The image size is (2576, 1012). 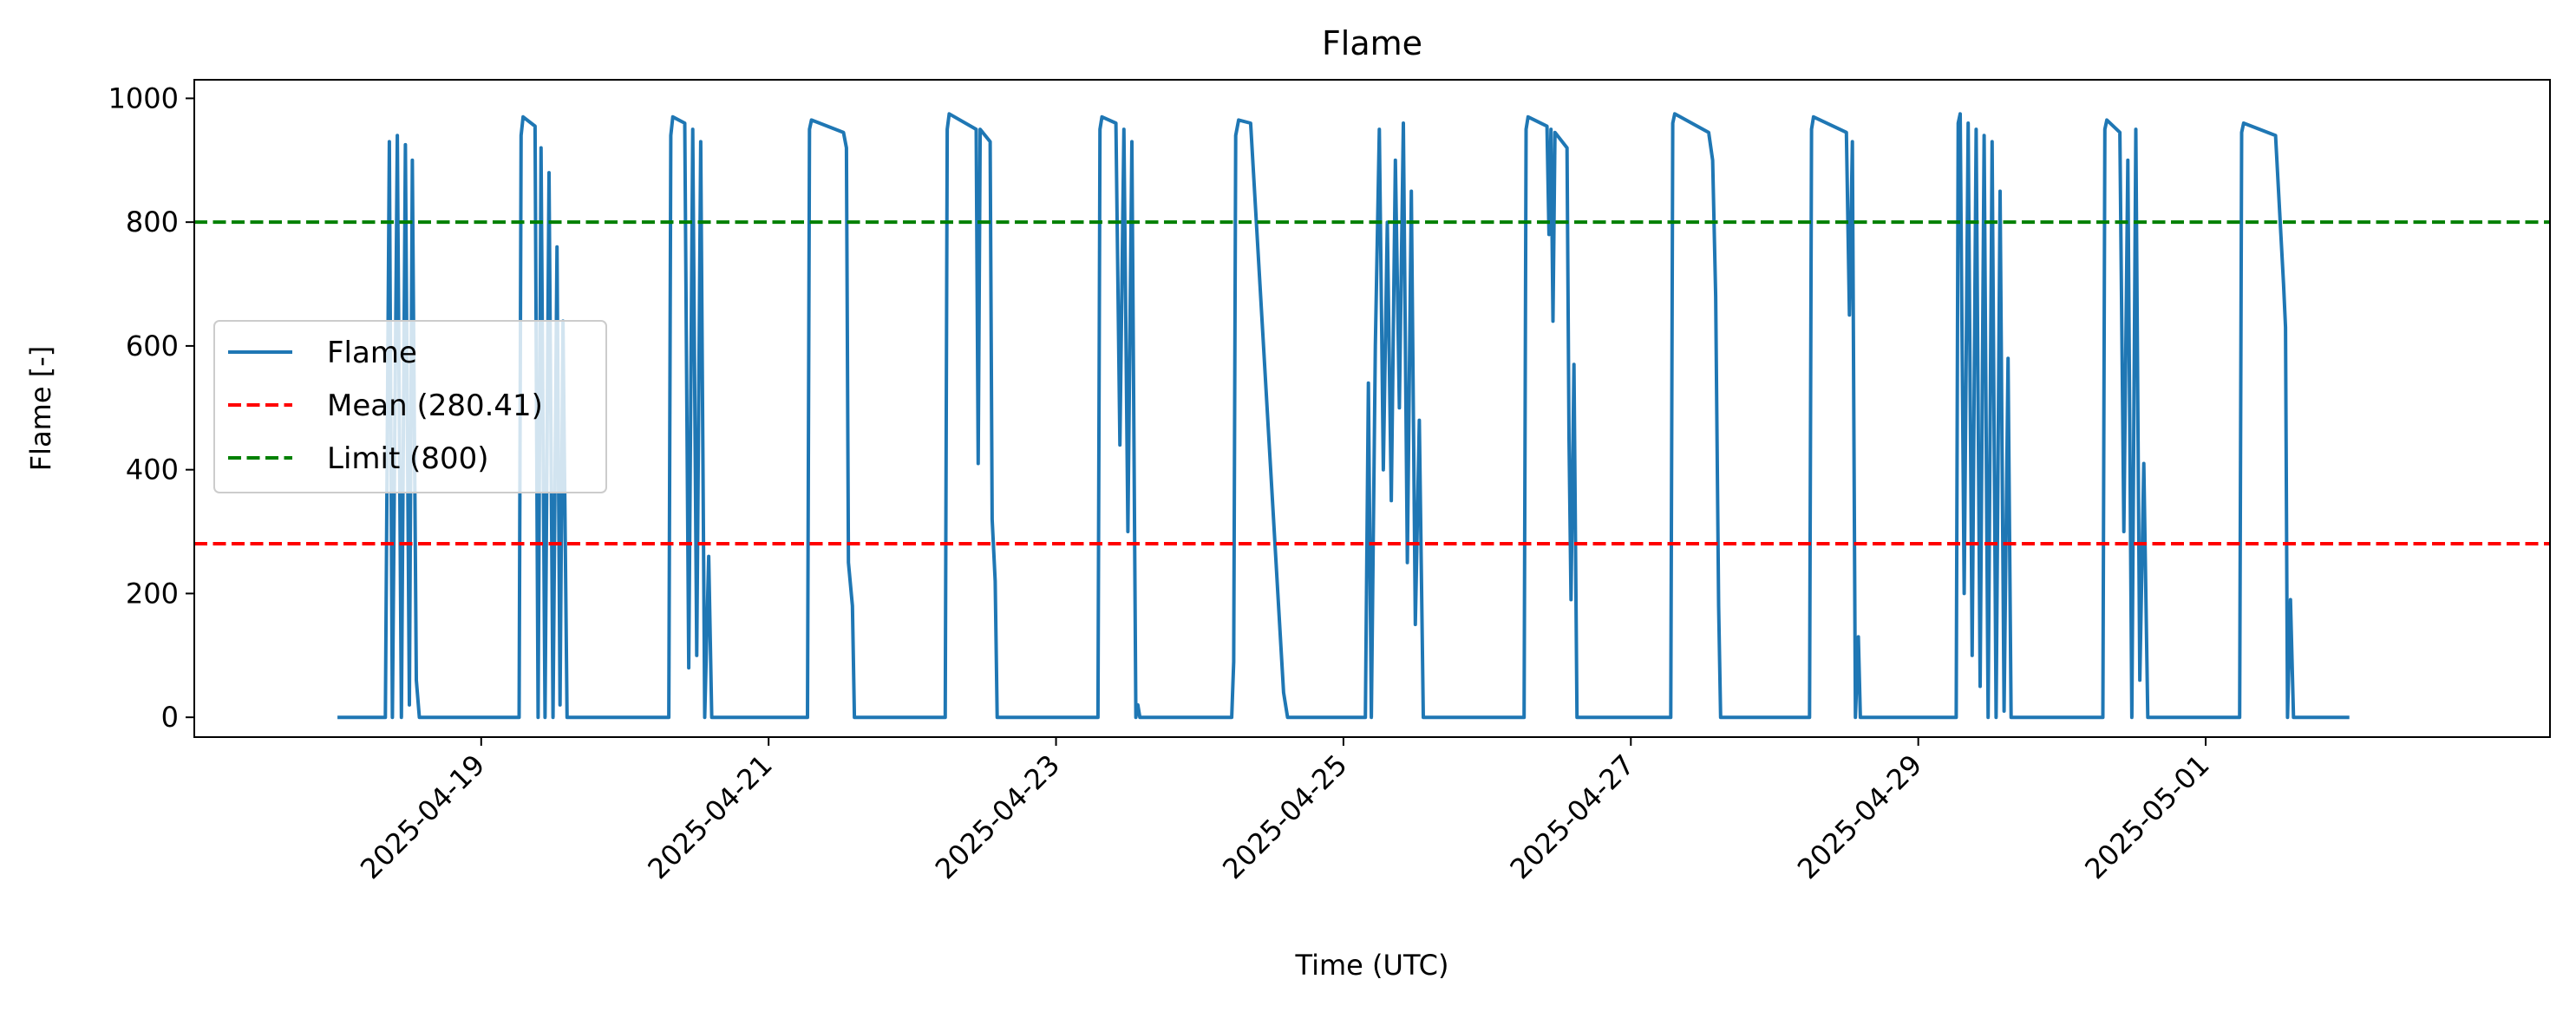 What do you see at coordinates (152, 470) in the screenshot?
I see `y-tick-label: 400` at bounding box center [152, 470].